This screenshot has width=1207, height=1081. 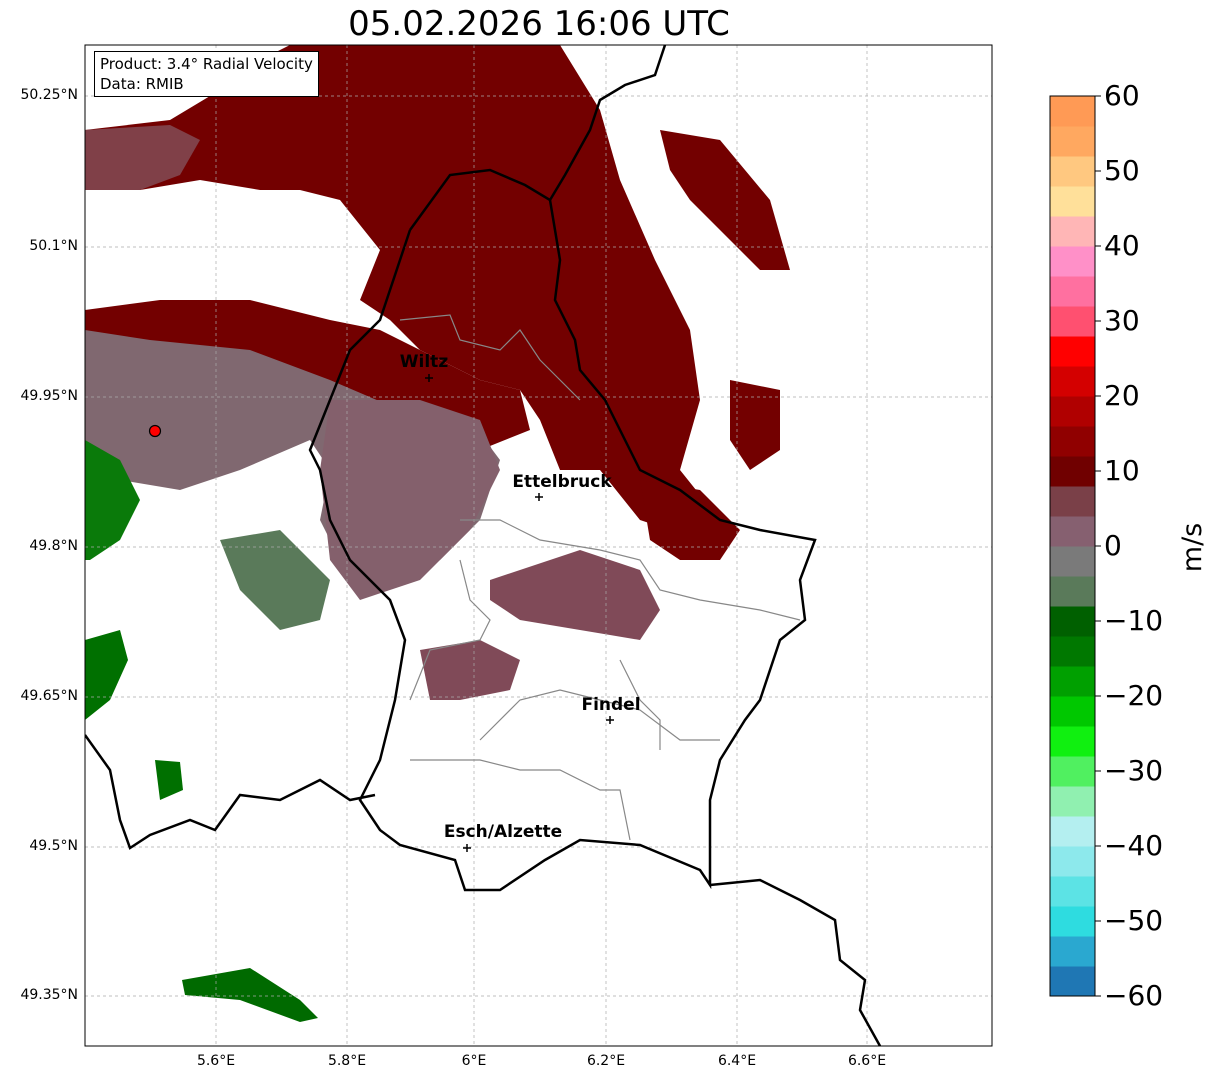 I want to click on lon-tick: 5.8°E, so click(x=347, y=1061).